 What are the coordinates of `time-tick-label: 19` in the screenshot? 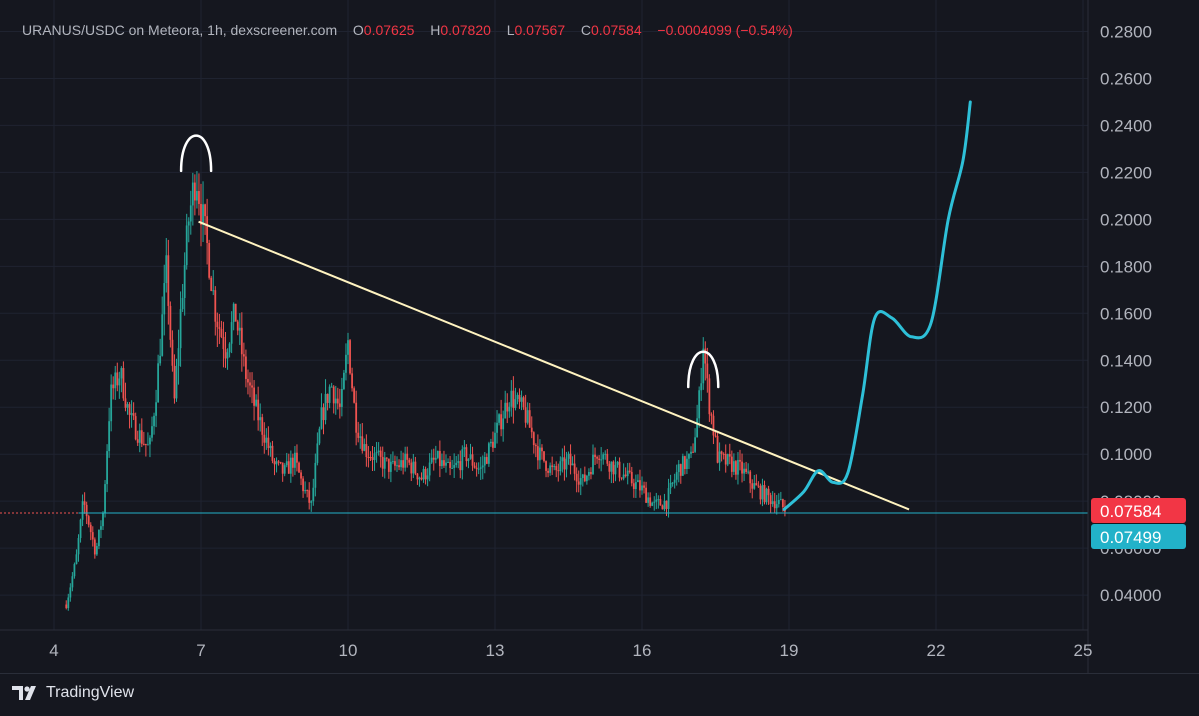 It's located at (789, 650).